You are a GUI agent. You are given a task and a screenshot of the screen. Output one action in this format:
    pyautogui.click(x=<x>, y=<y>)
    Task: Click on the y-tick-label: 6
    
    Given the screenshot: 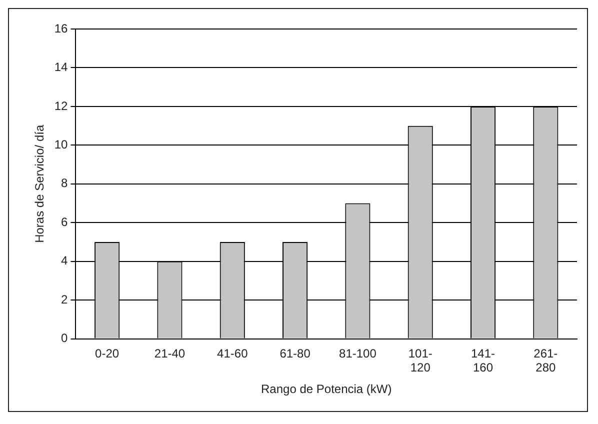 What is the action you would take?
    pyautogui.click(x=64, y=221)
    